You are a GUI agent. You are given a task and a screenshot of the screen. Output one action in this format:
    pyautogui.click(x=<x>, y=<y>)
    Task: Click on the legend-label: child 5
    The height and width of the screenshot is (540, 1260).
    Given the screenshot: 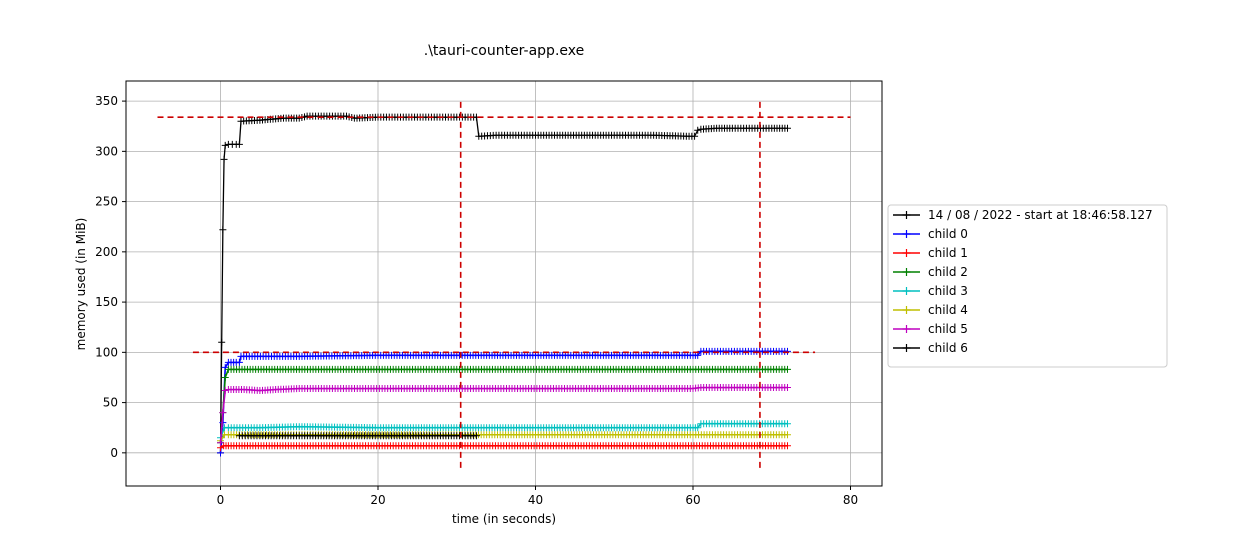 What is the action you would take?
    pyautogui.click(x=948, y=329)
    